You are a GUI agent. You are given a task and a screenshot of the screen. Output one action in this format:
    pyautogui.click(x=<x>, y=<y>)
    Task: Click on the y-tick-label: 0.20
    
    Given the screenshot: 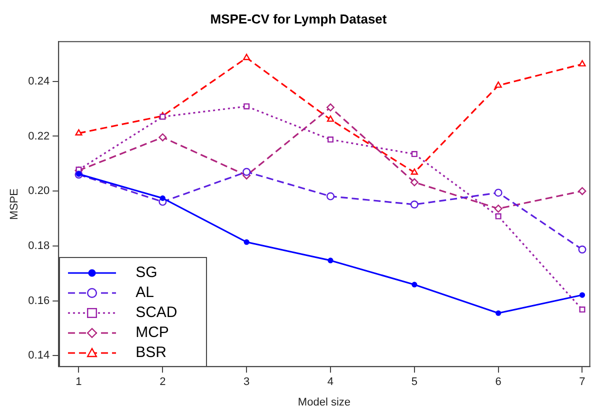 What is the action you would take?
    pyautogui.click(x=39, y=191)
    